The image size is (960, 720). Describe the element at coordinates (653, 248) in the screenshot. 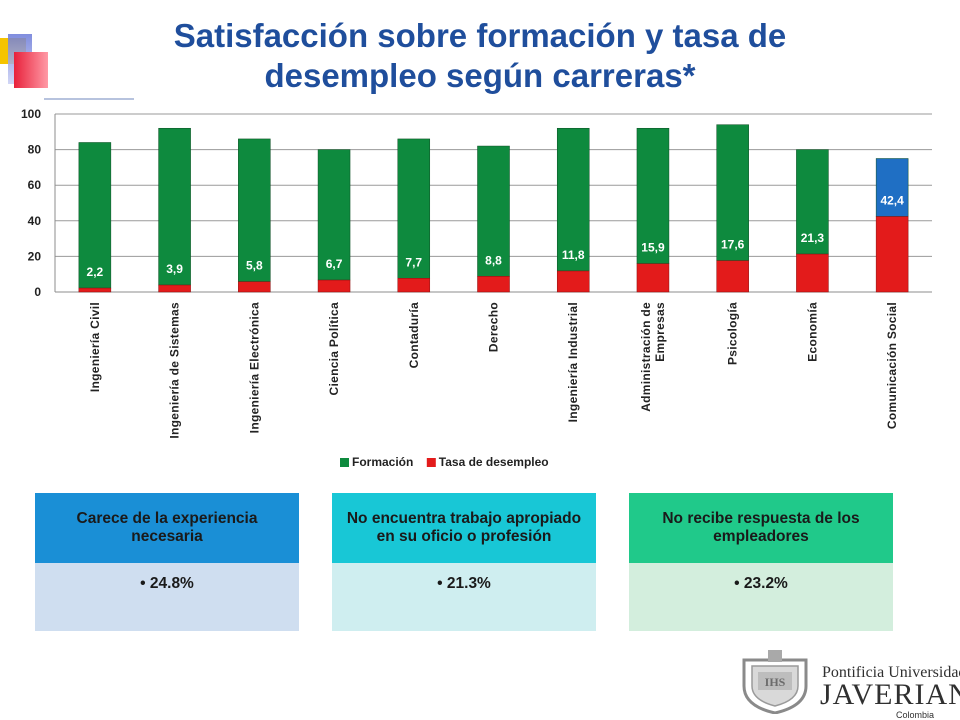

I see `data-label: 15,9` at that location.